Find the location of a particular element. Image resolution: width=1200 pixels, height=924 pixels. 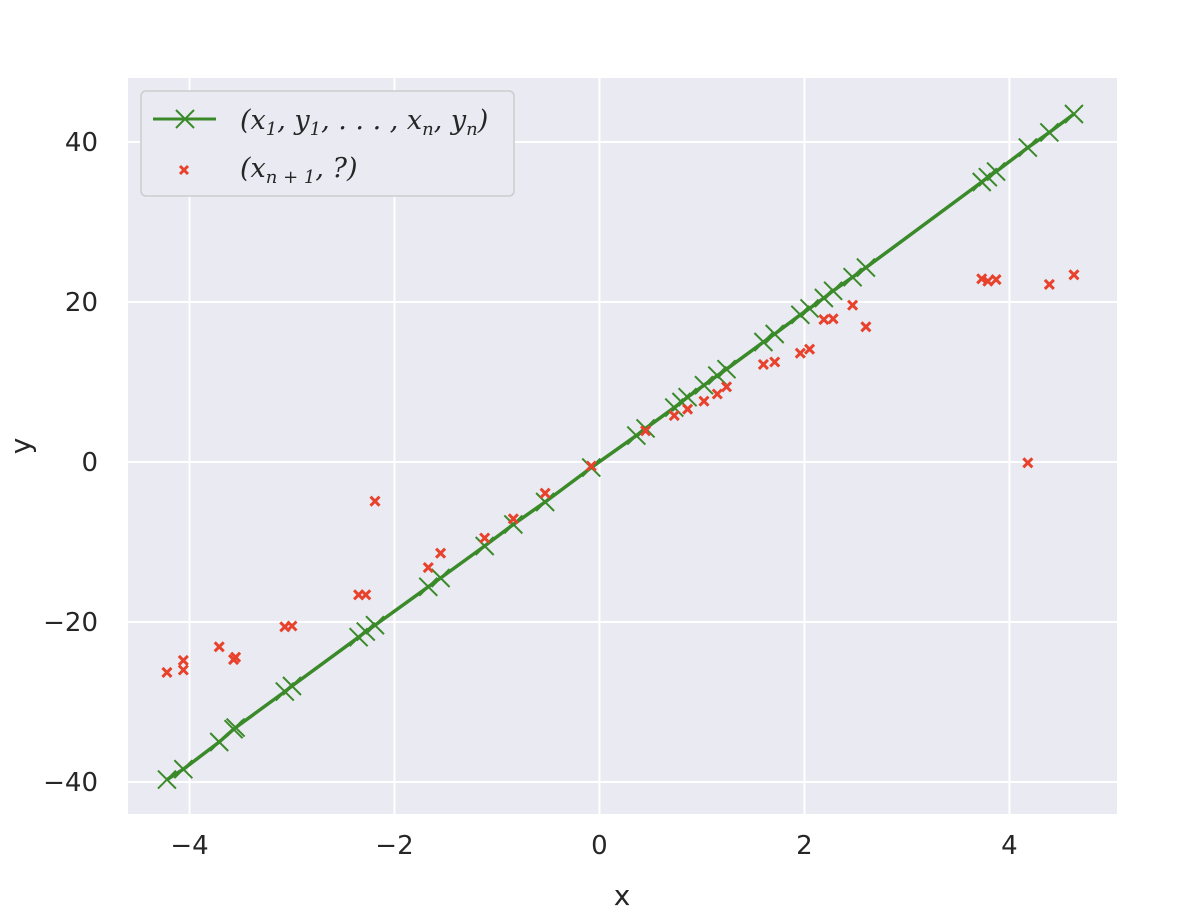

y-tick-label: −40 is located at coordinates (70, 783).